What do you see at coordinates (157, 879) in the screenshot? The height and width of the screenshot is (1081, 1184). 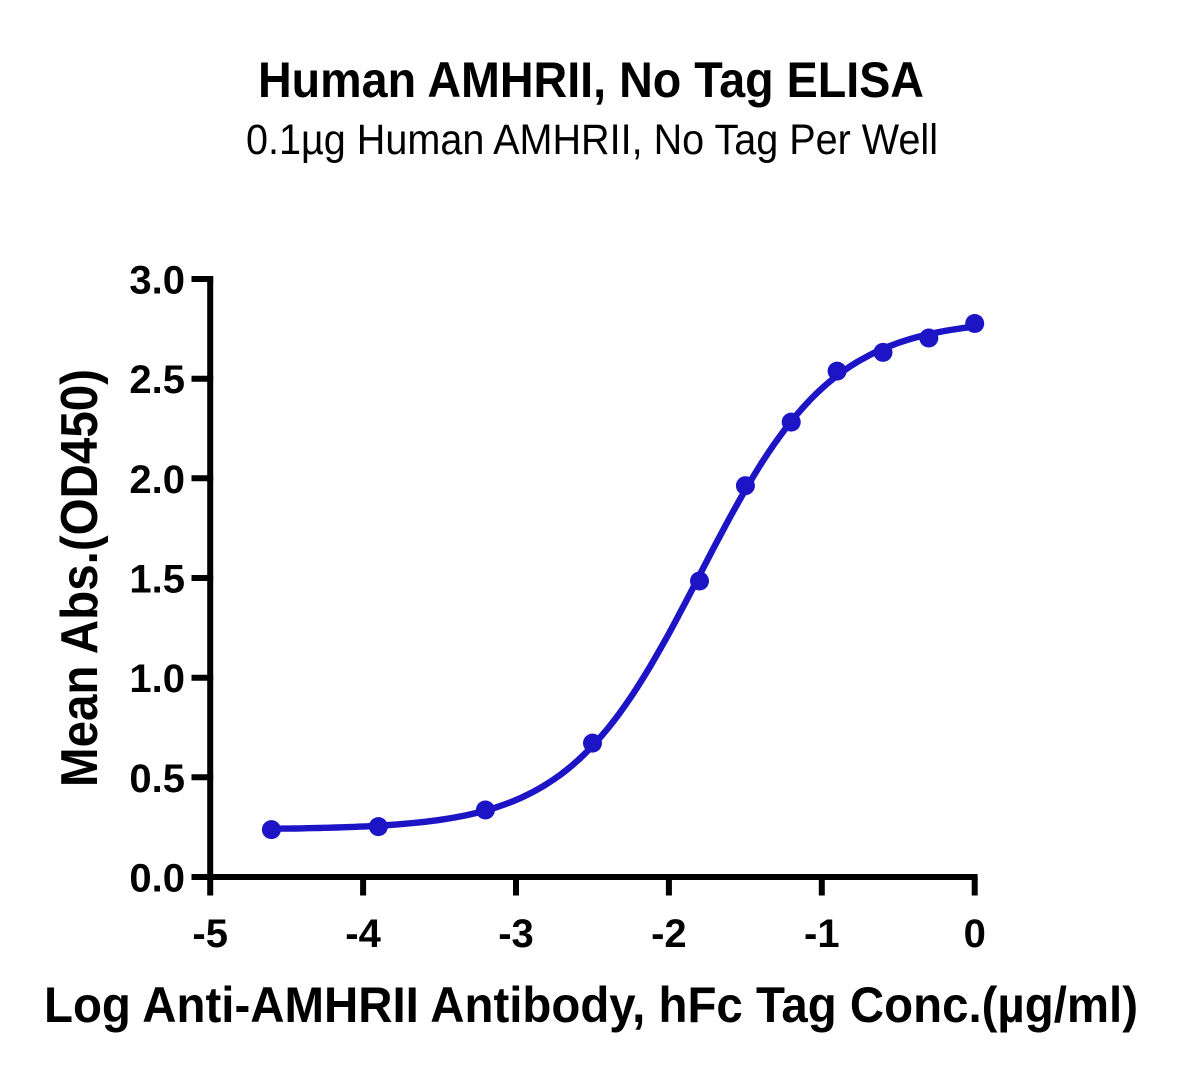 I see `svg-text: 0.0` at bounding box center [157, 879].